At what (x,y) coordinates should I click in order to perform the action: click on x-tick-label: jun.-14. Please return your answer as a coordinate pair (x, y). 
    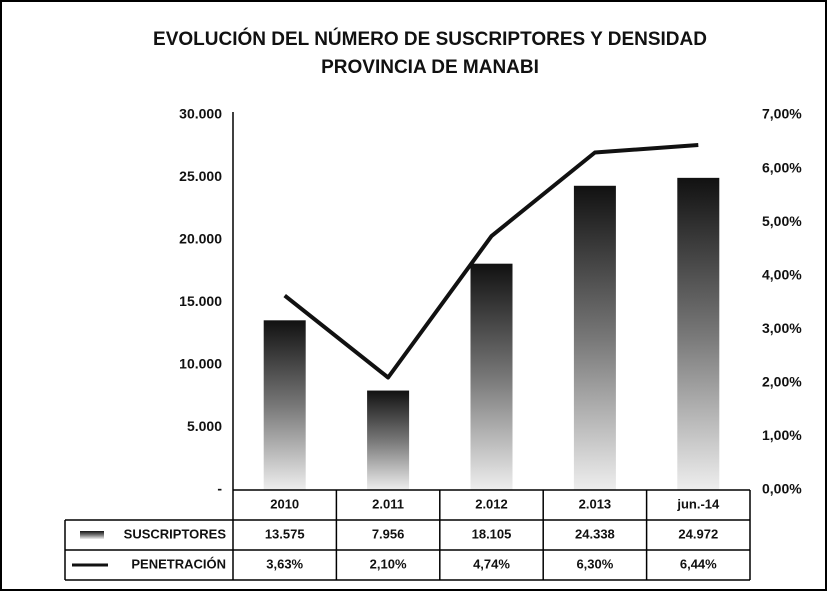
    Looking at the image, I should click on (698, 503).